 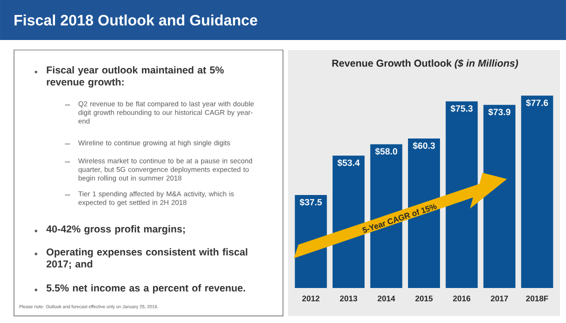 I want to click on data-label: $58.0, so click(x=386, y=152).